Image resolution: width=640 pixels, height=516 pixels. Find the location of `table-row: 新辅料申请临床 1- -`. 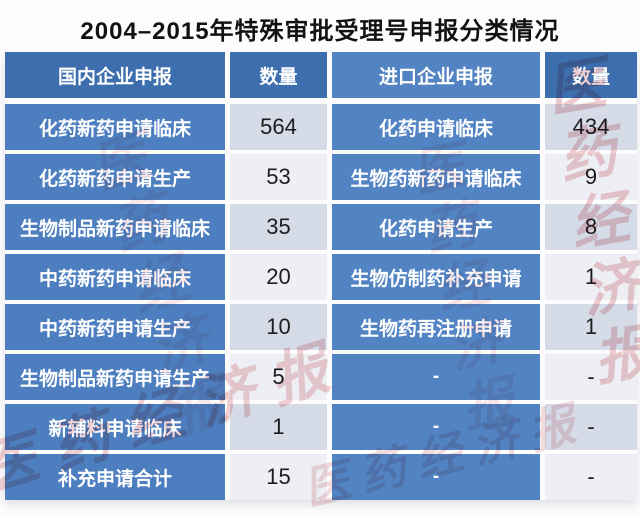

table-row: 新辅料申请临床 1- - is located at coordinates (321, 427).